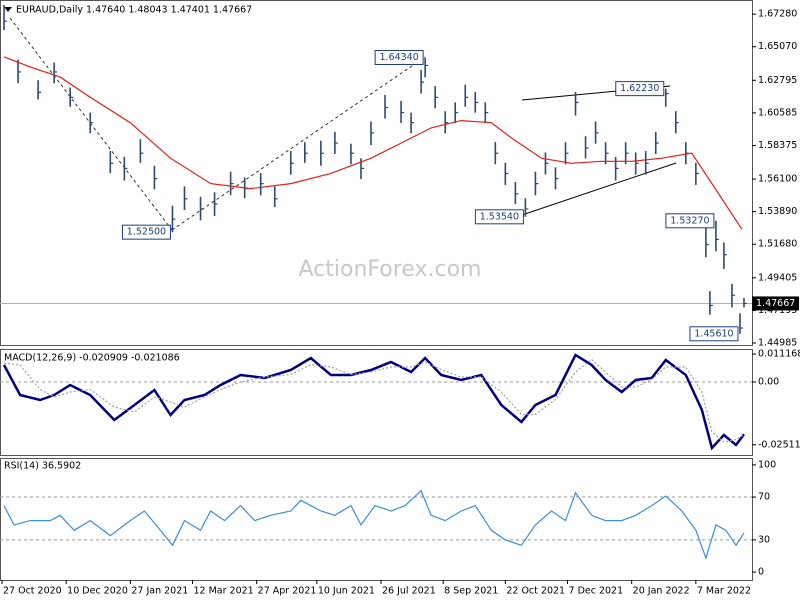  Describe the element at coordinates (224, 591) in the screenshot. I see `x-tick-label: 12 Mar 2021` at that location.